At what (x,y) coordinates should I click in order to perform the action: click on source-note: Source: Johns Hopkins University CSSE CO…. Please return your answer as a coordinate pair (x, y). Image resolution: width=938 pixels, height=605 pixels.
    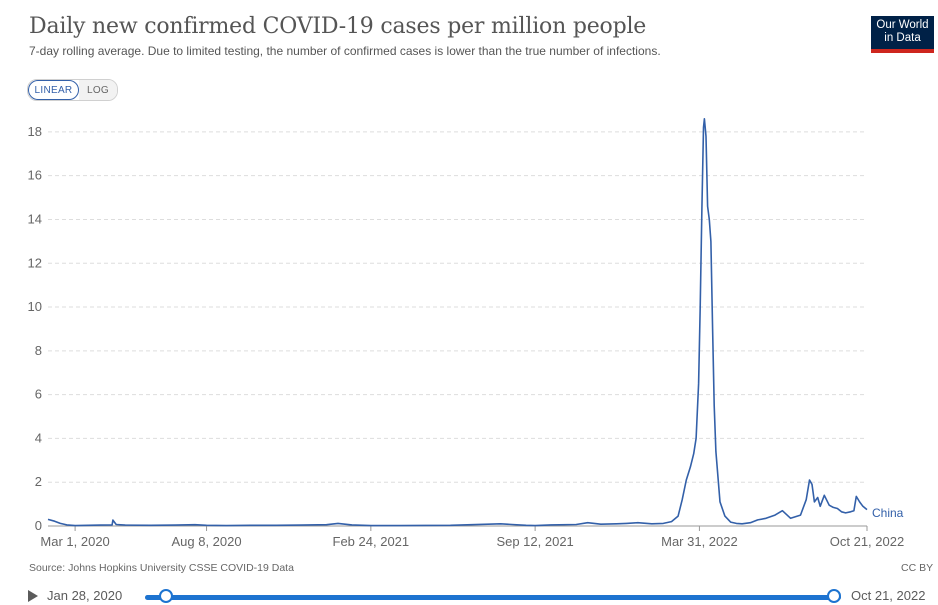
    Looking at the image, I should click on (161, 568).